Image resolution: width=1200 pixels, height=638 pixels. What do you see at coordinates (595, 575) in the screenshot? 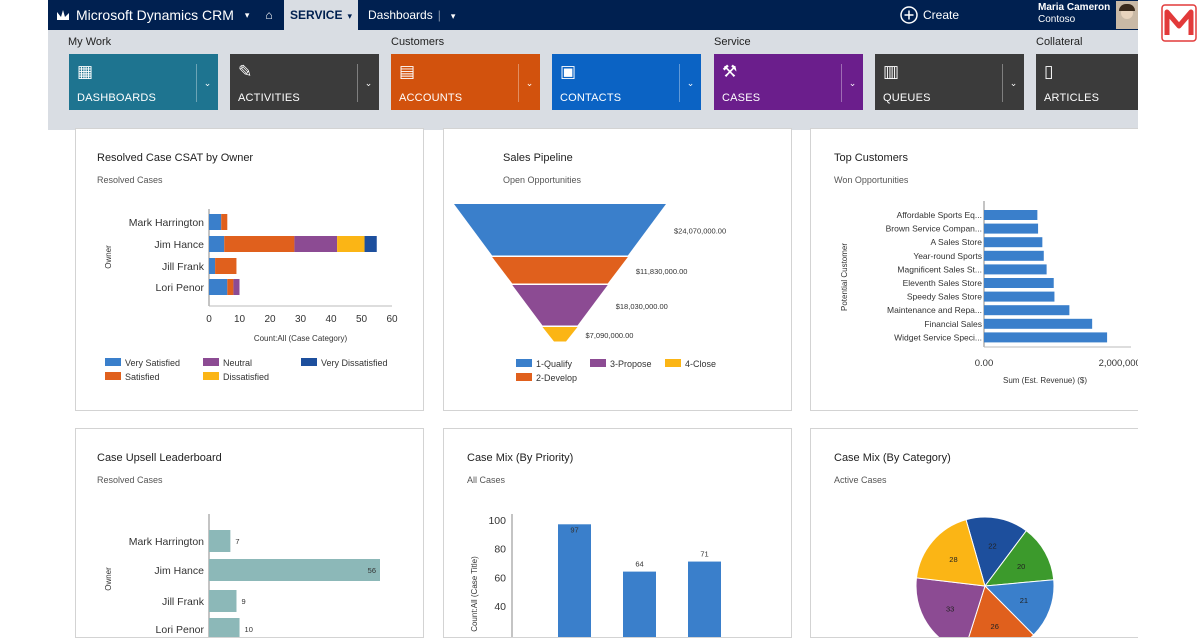
I see `priority-chart: 40 60 80 100 97 64 71 Count:All (Case Title)` at bounding box center [595, 575].